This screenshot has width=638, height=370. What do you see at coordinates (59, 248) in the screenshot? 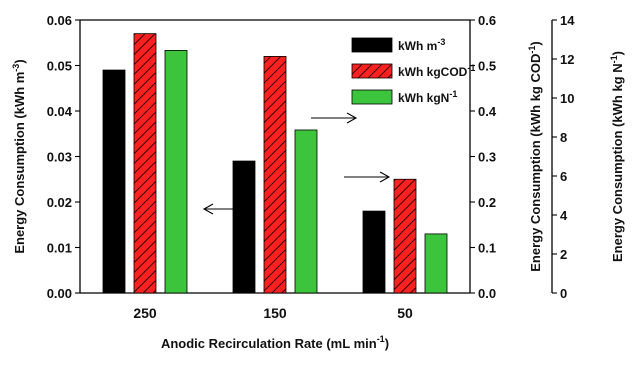
I see `left-tick-label: 0.01` at bounding box center [59, 248].